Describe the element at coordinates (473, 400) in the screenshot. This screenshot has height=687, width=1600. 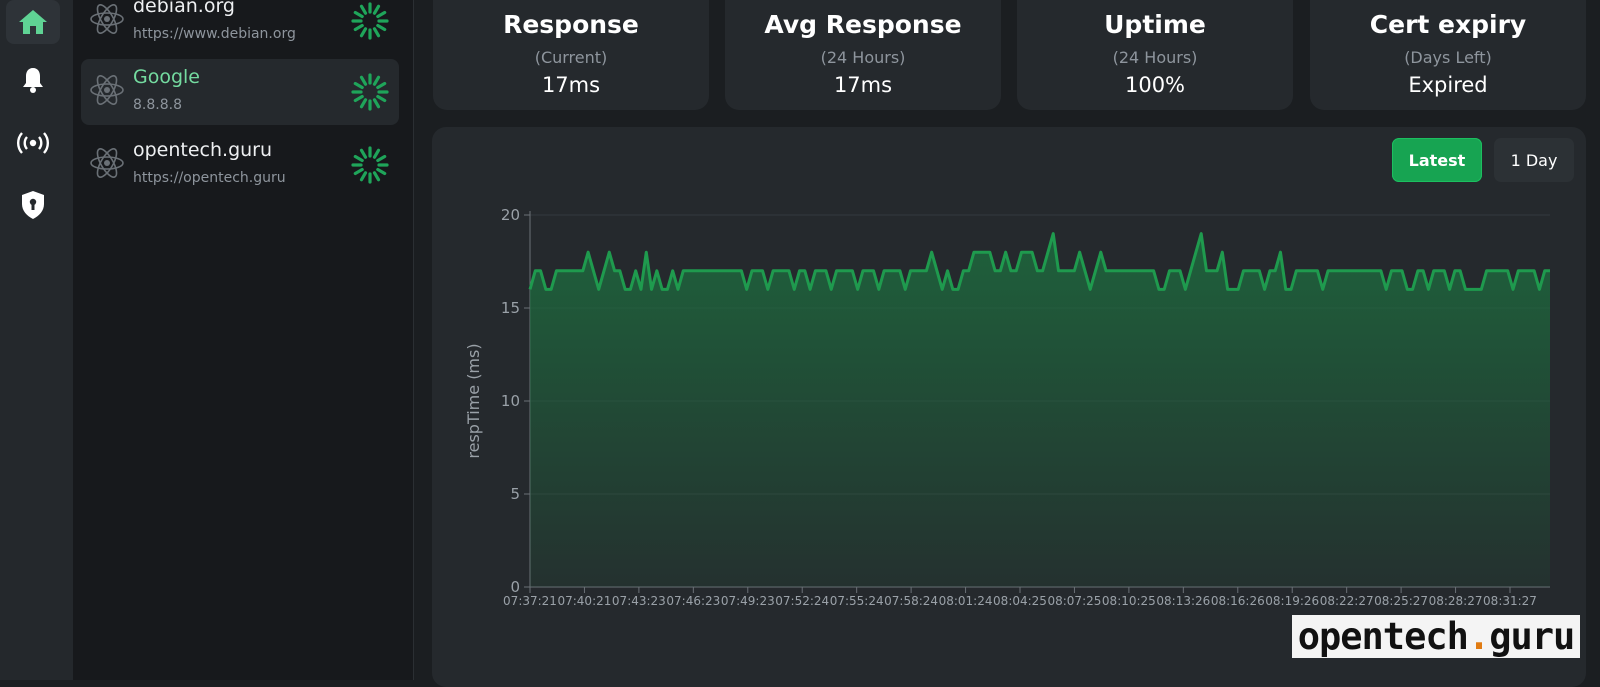
I see `y-axis-label: respTime (ms)` at that location.